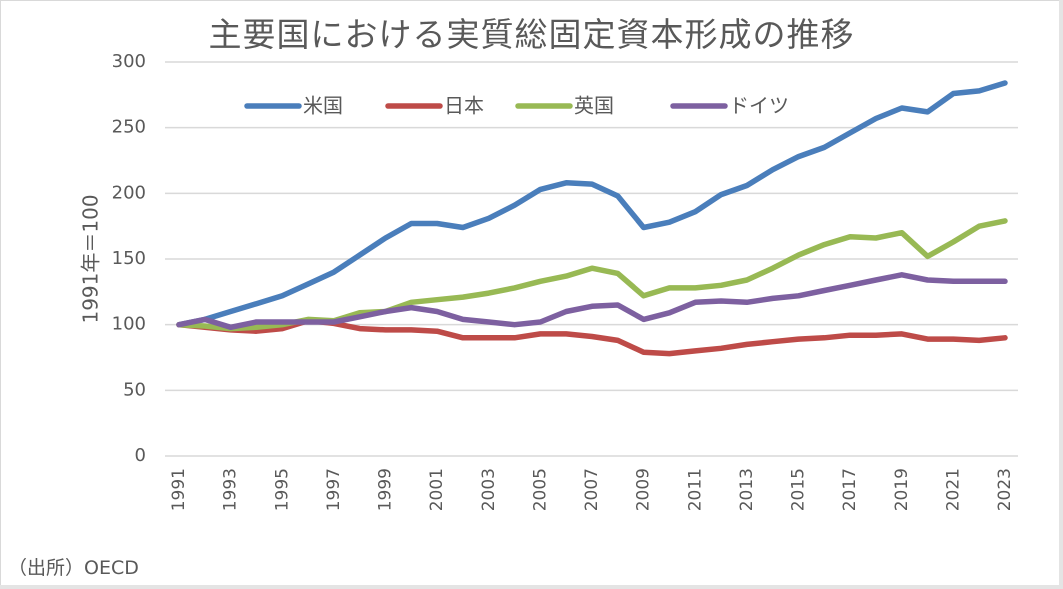 The height and width of the screenshot is (589, 1063). Describe the element at coordinates (434, 106) in the screenshot. I see `legend-item-1: 日本` at that location.